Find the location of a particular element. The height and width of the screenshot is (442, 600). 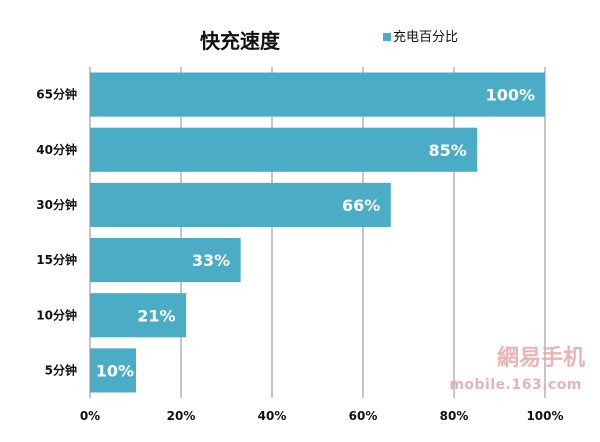

category-label: 10分钟 is located at coordinates (56, 314).